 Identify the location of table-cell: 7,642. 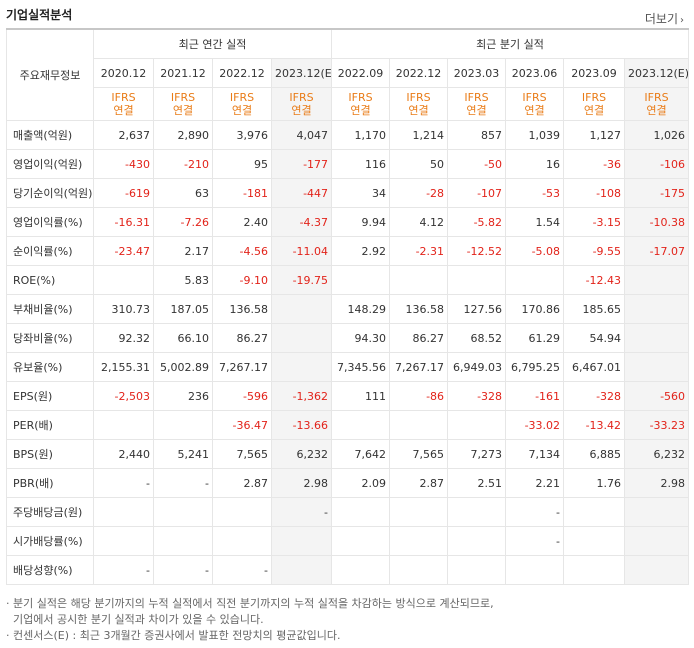
(361, 454).